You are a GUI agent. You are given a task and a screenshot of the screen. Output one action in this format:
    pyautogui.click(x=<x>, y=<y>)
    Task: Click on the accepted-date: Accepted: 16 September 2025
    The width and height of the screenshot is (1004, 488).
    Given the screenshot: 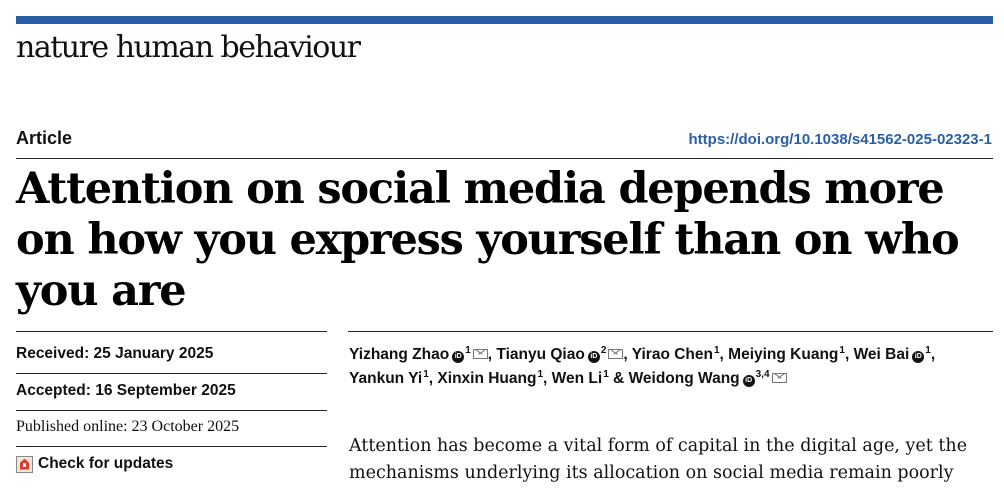 What is the action you would take?
    pyautogui.click(x=126, y=390)
    